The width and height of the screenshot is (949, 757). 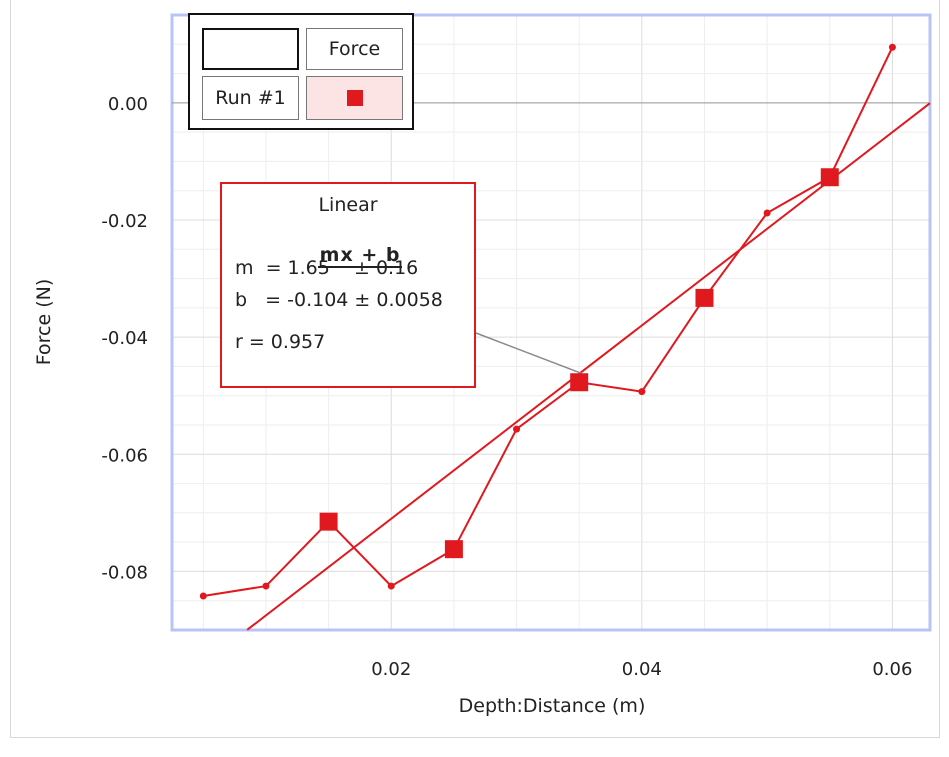 What do you see at coordinates (348, 205) in the screenshot?
I see `fit-title: Linear` at bounding box center [348, 205].